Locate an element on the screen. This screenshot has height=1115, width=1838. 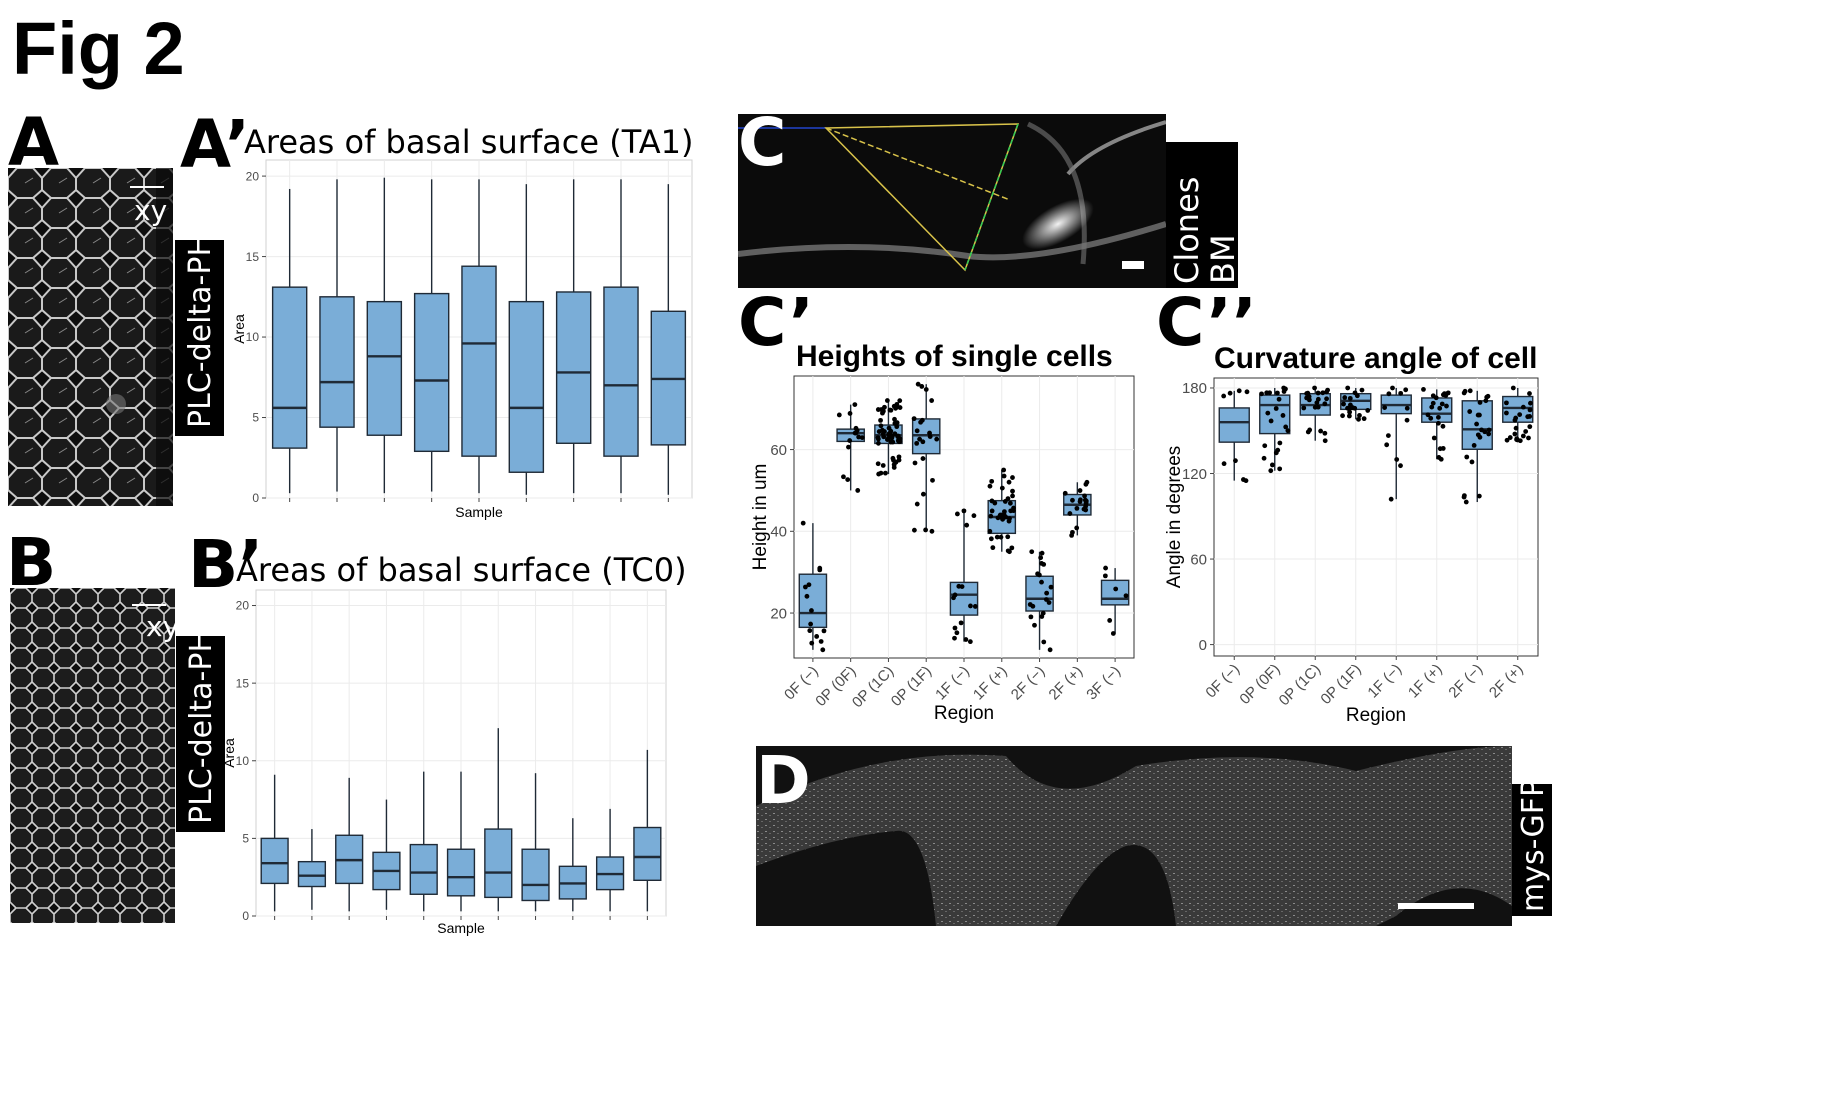
x-tick-label: 0P (1F) is located at coordinates (1340, 684).